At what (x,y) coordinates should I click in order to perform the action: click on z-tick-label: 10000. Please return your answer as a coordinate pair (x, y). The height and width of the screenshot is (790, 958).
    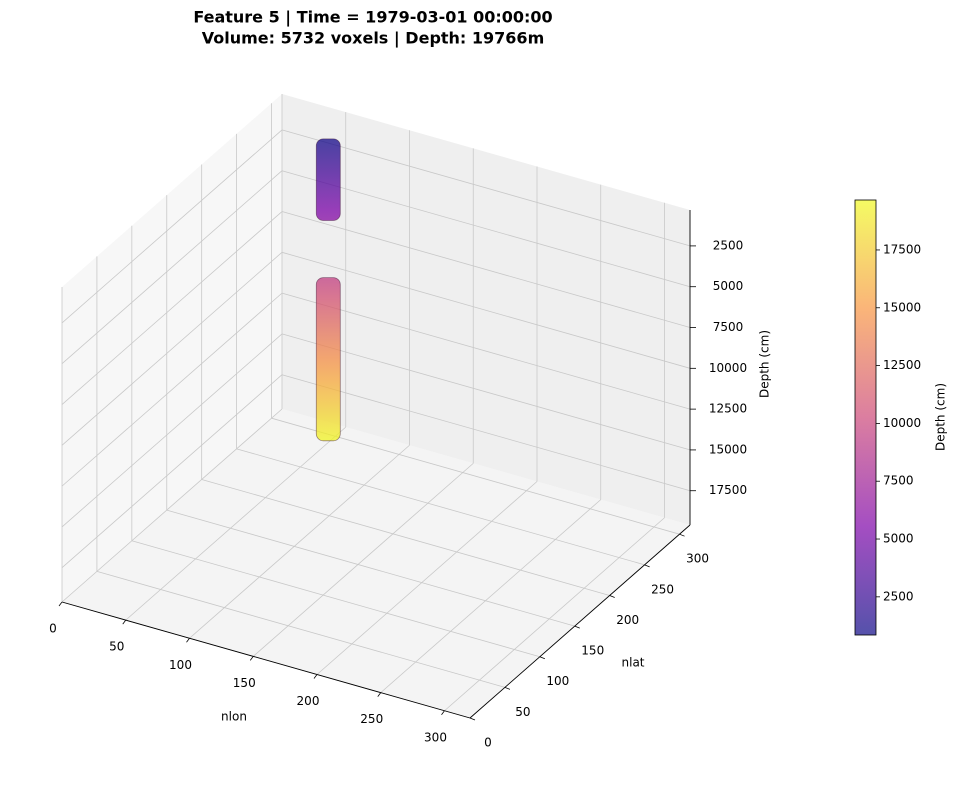
    Looking at the image, I should click on (728, 368).